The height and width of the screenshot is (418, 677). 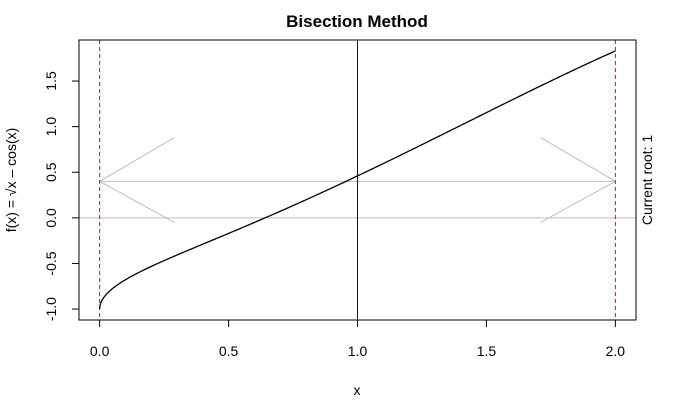 What do you see at coordinates (51, 81) in the screenshot?
I see `y-tick-label: 1.5` at bounding box center [51, 81].